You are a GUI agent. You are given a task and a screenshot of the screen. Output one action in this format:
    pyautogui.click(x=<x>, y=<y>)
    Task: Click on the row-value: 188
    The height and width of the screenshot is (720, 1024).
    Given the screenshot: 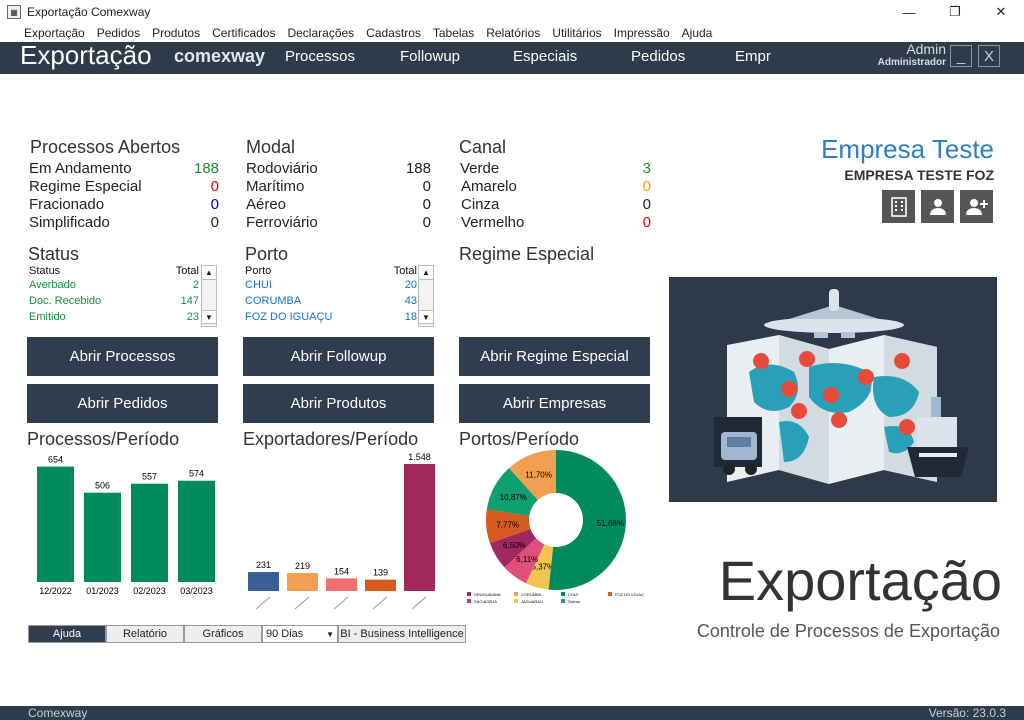 What is the action you would take?
    pyautogui.click(x=418, y=168)
    